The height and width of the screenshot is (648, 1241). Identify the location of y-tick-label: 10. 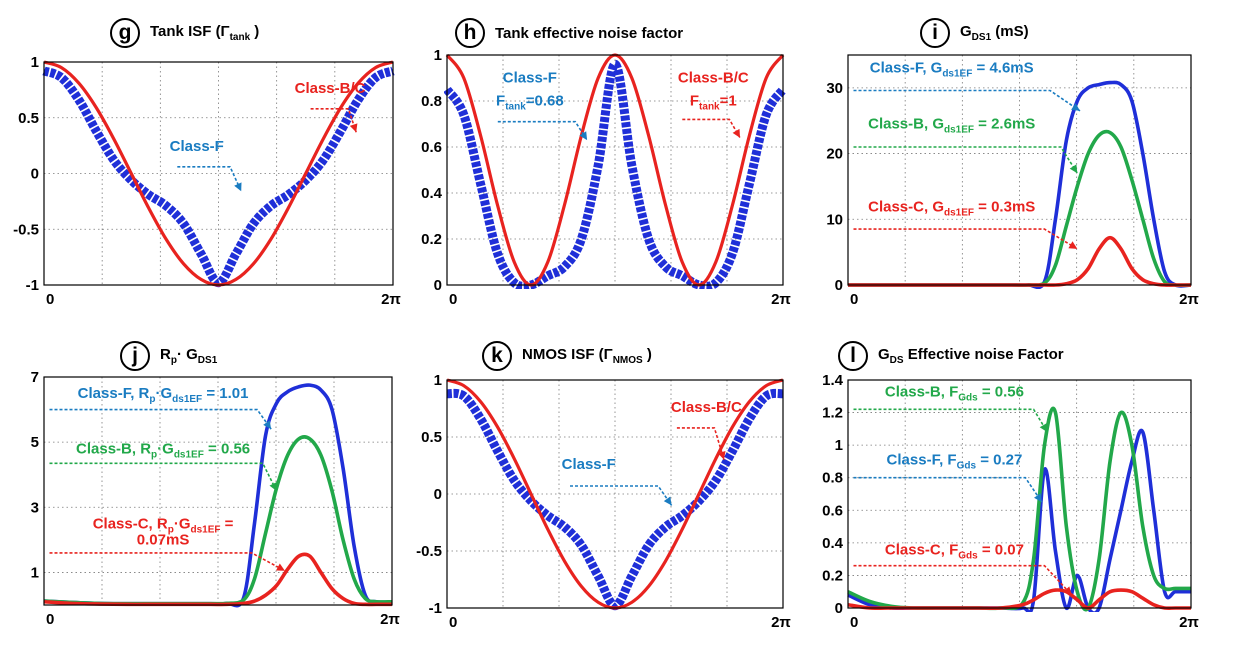
(834, 219).